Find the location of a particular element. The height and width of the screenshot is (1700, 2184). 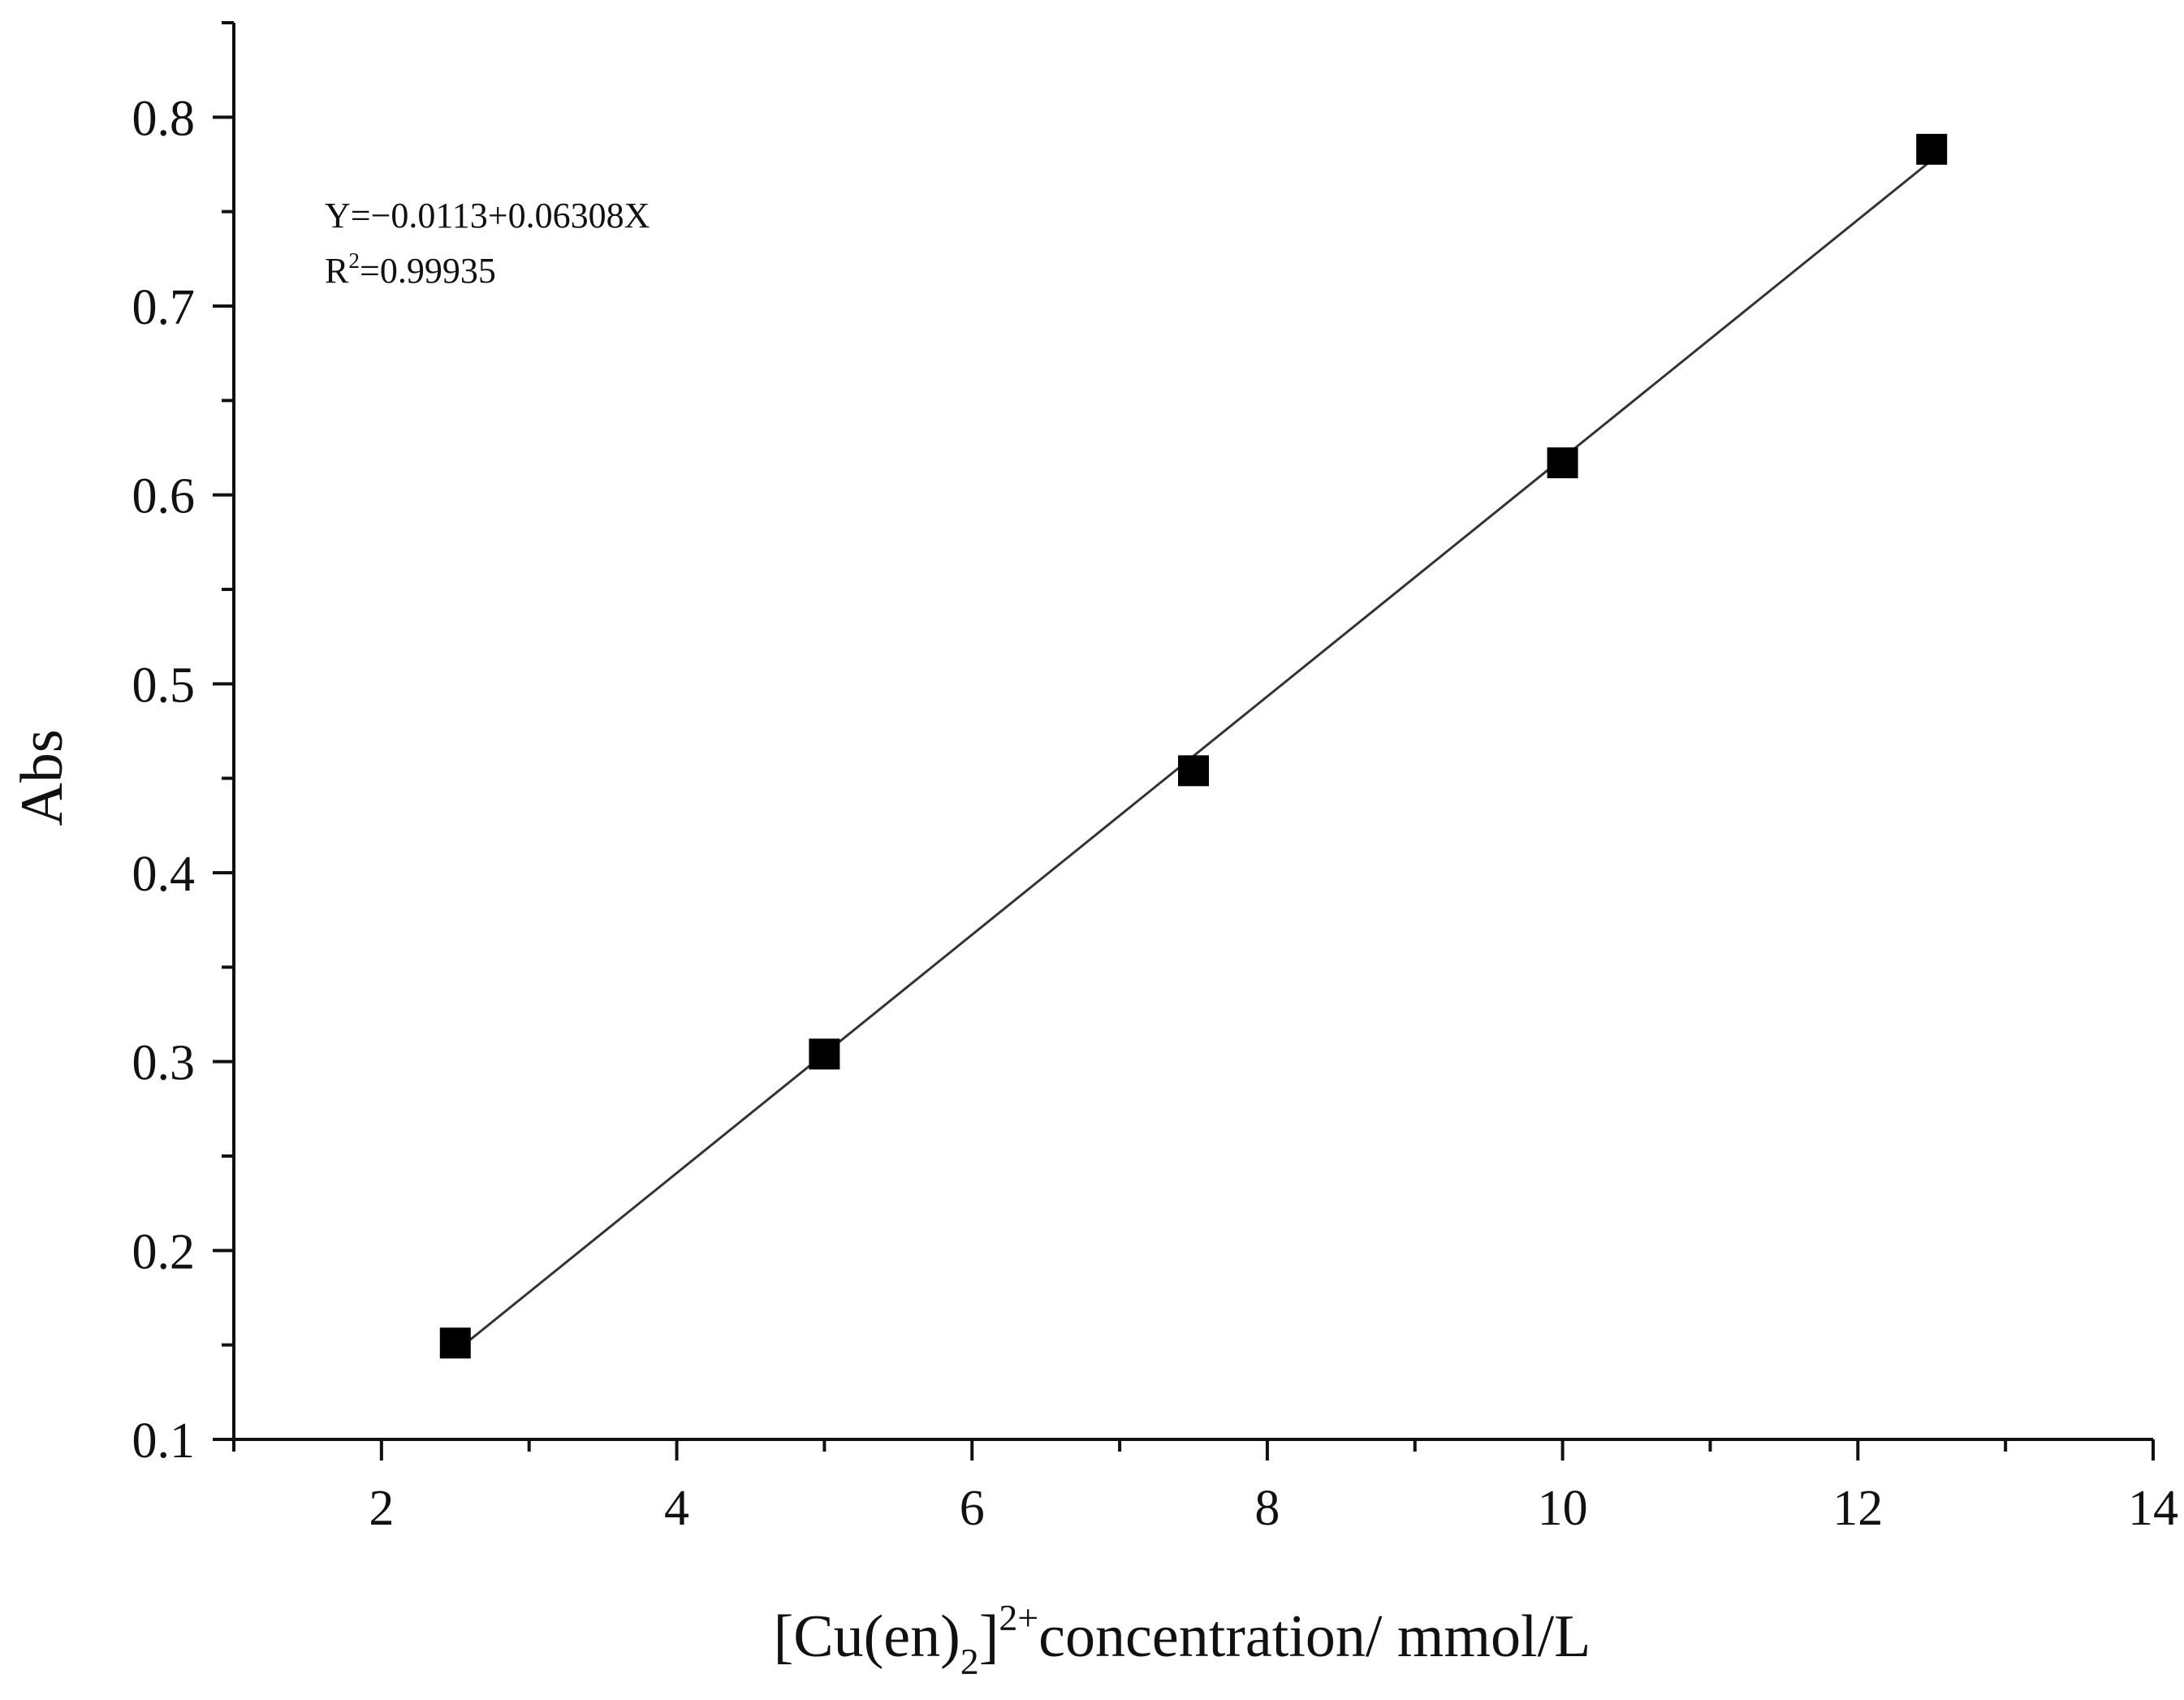

x-axis-title-prefix: [Cu(en) is located at coordinates (867, 1636).